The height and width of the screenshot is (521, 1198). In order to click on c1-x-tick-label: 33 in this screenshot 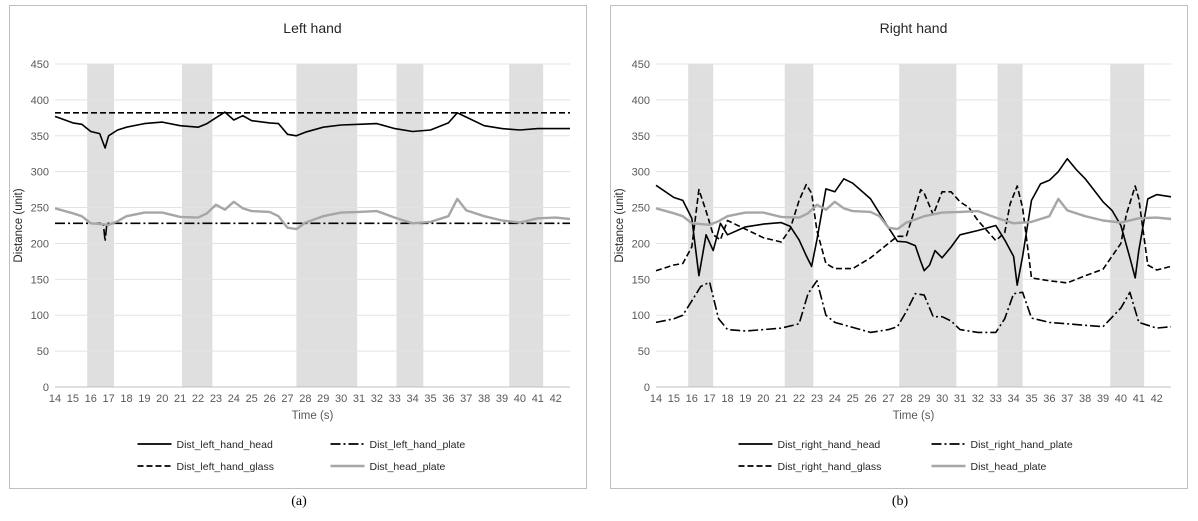, I will do `click(996, 399)`.